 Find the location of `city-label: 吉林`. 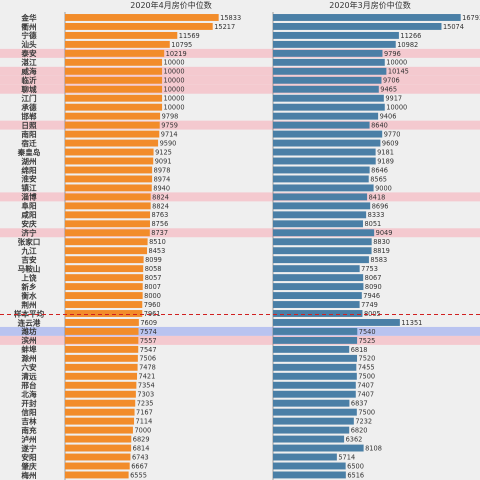

city-label: 吉林 is located at coordinates (29, 421).